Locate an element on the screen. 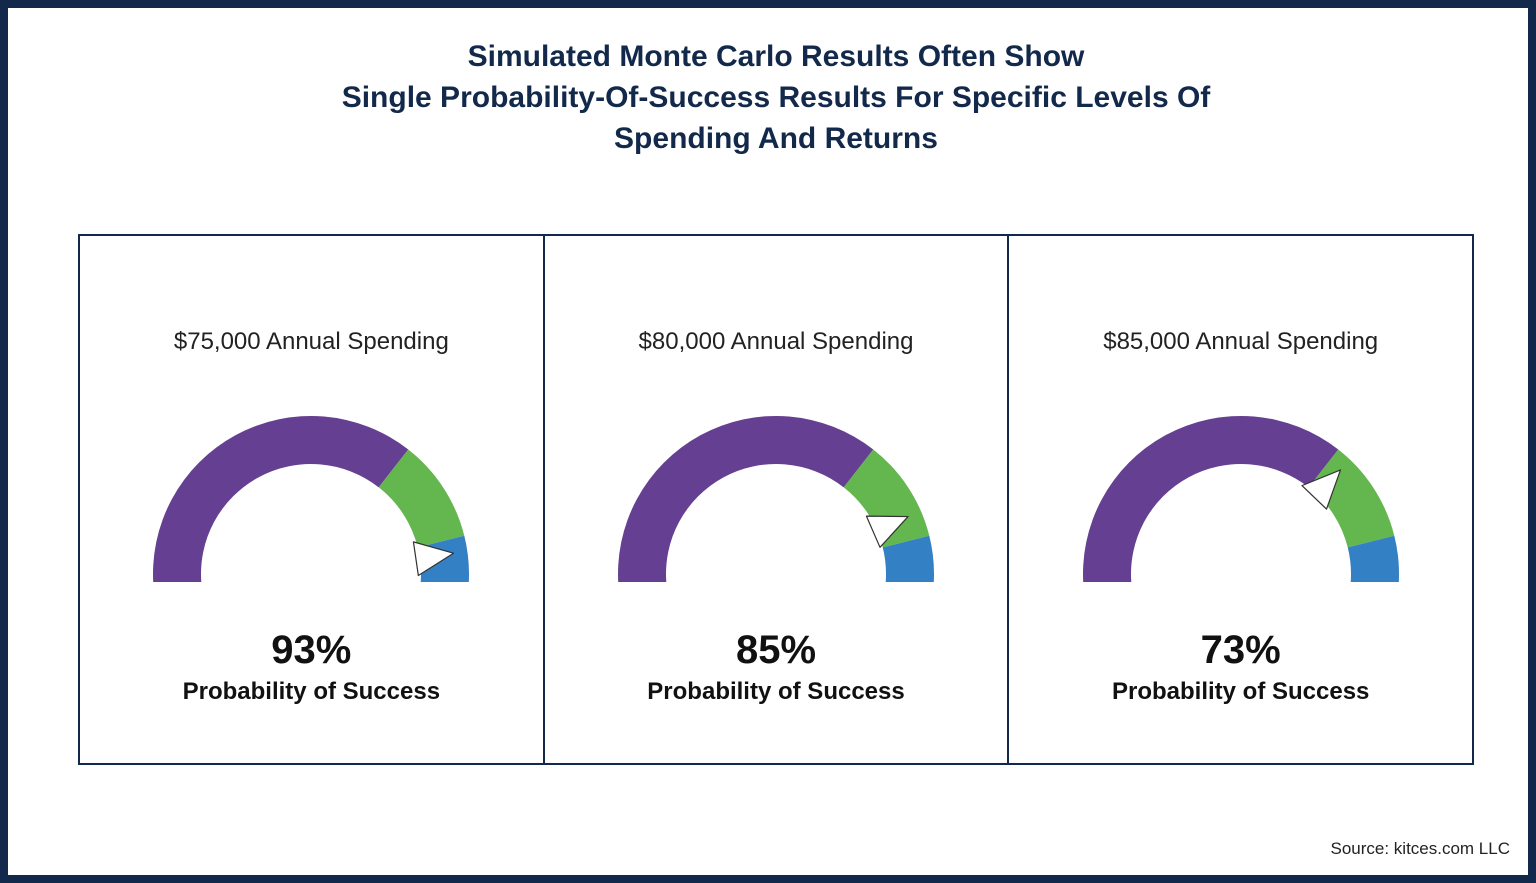  title-line-1: Simulated Monte Carlo Results Often Show is located at coordinates (776, 56).